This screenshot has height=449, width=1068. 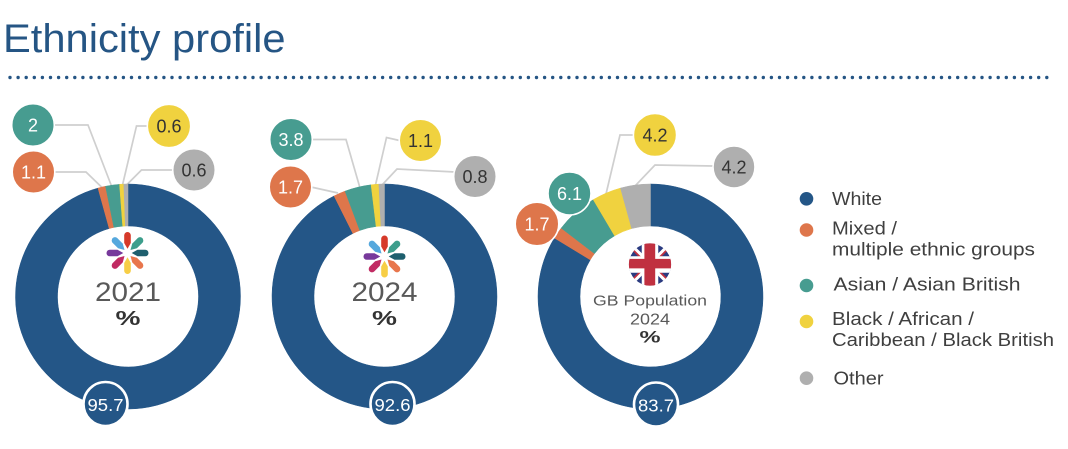 What do you see at coordinates (650, 302) in the screenshot?
I see `svg-text: GB Population` at bounding box center [650, 302].